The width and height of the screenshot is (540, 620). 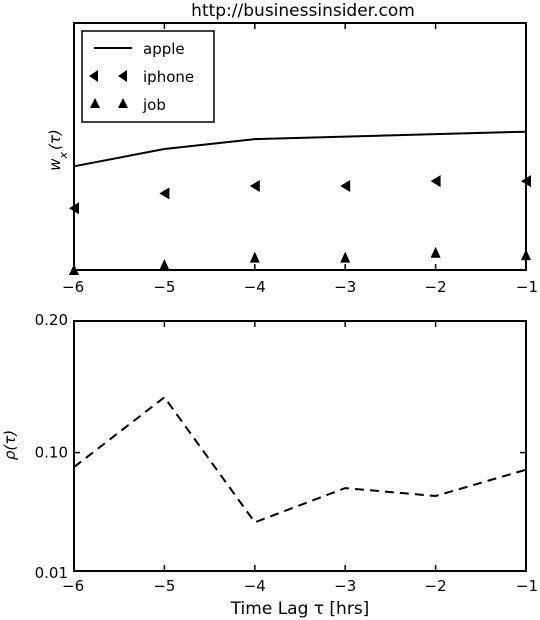 I want to click on top-legend: apple iphone job, so click(x=148, y=76).